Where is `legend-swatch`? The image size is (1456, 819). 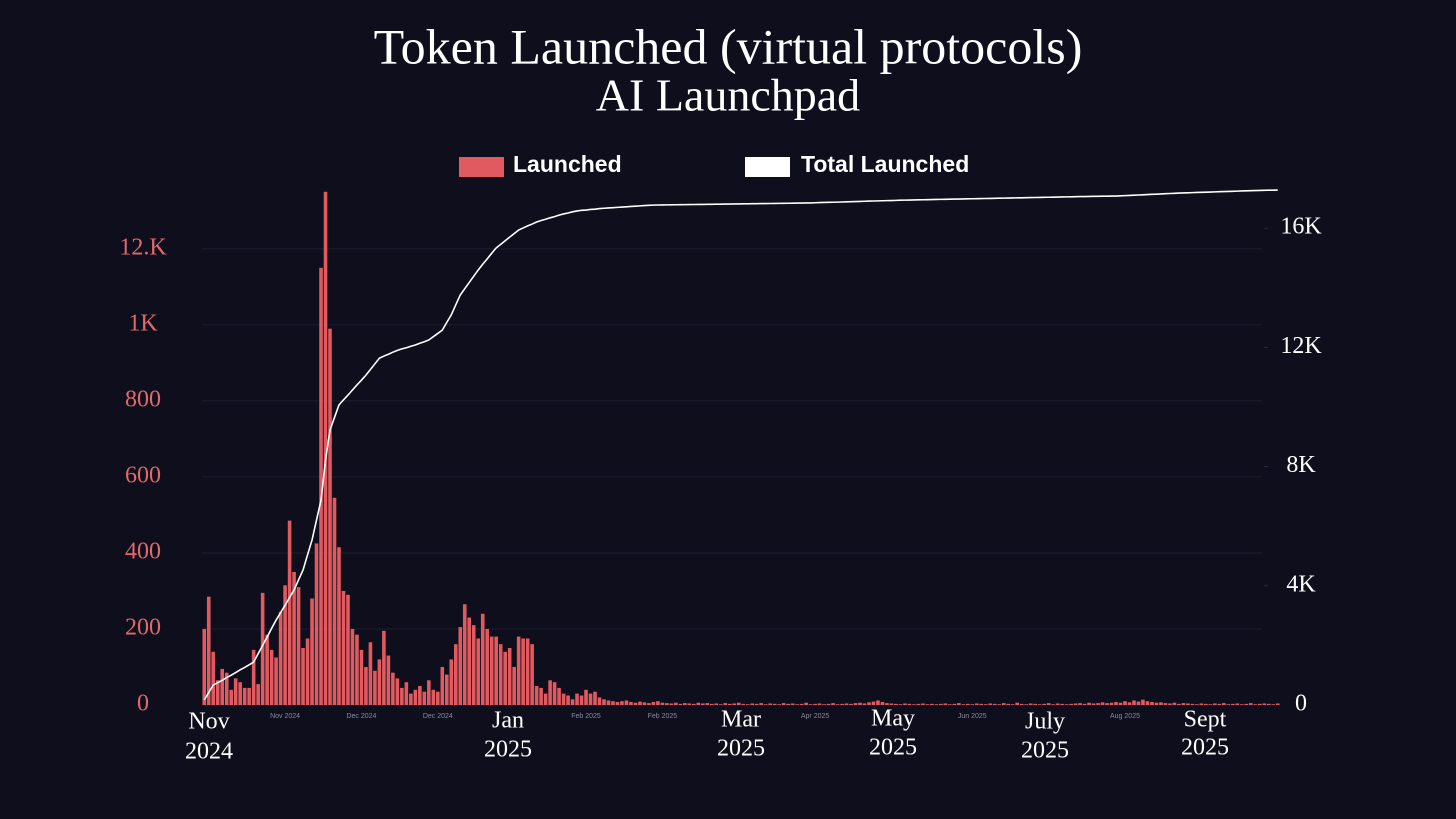 legend-swatch is located at coordinates (481, 167).